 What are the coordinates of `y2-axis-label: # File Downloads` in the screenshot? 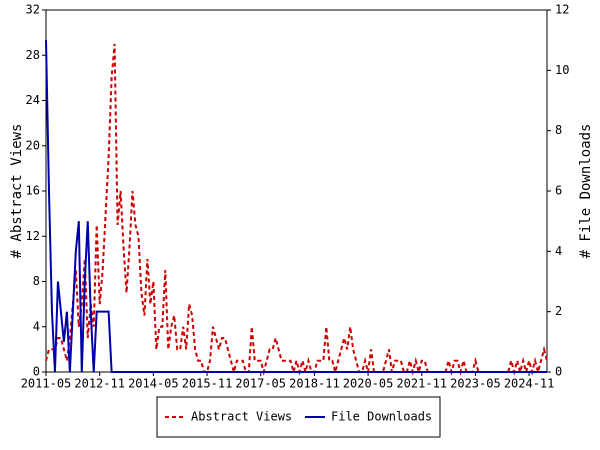 It's located at (586, 191).